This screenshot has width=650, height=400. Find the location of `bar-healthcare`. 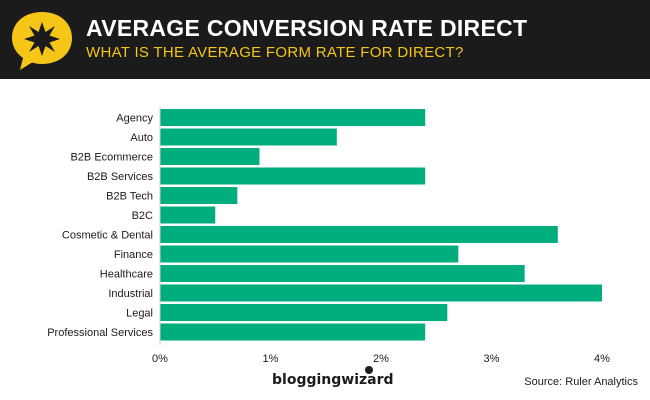

bar-healthcare is located at coordinates (342, 273).